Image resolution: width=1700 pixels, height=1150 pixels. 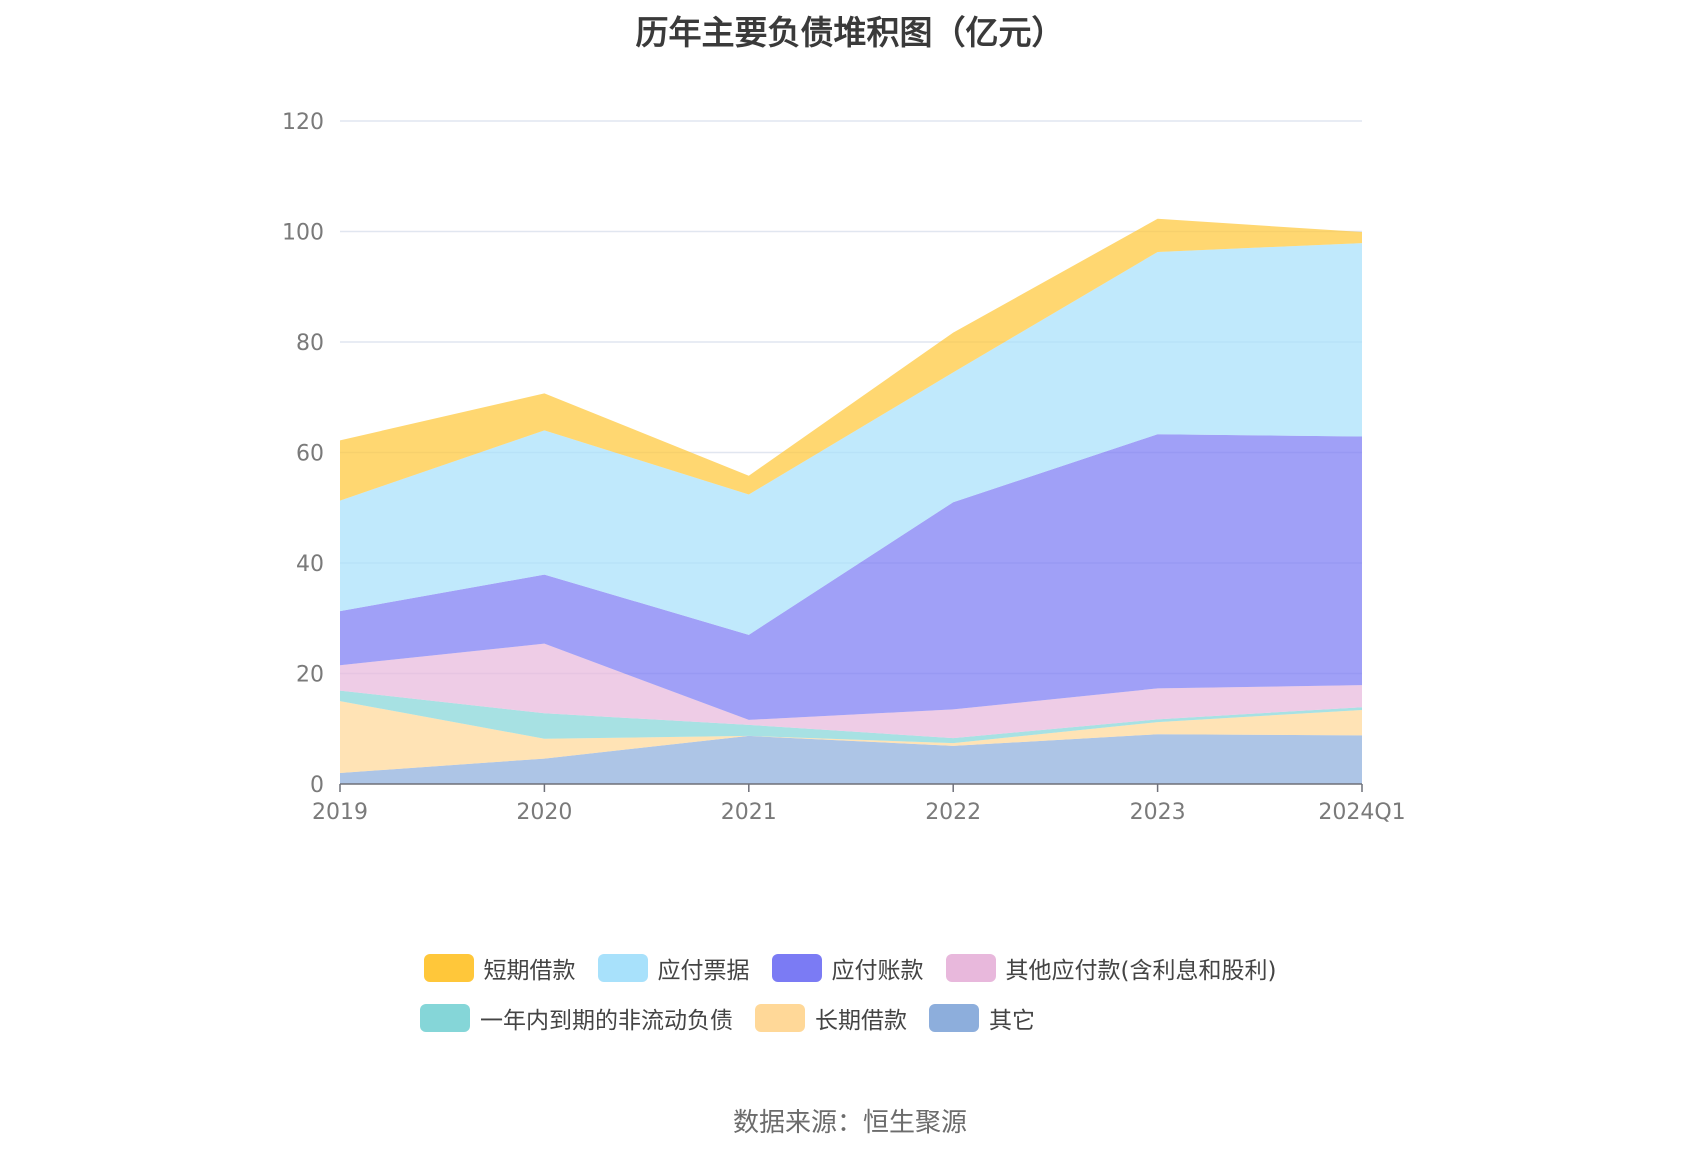 What do you see at coordinates (340, 812) in the screenshot?
I see `x-tick-label: 2019` at bounding box center [340, 812].